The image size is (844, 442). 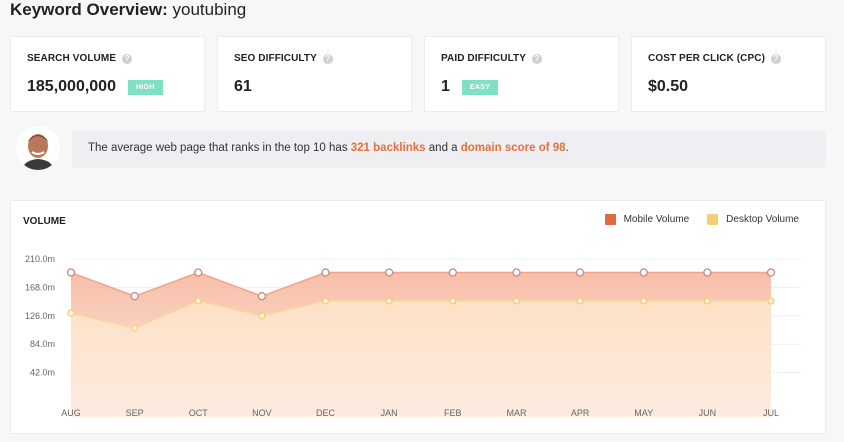 What do you see at coordinates (275, 58) in the screenshot?
I see `seo-difficulty-label: SEO DIFFICULTY` at bounding box center [275, 58].